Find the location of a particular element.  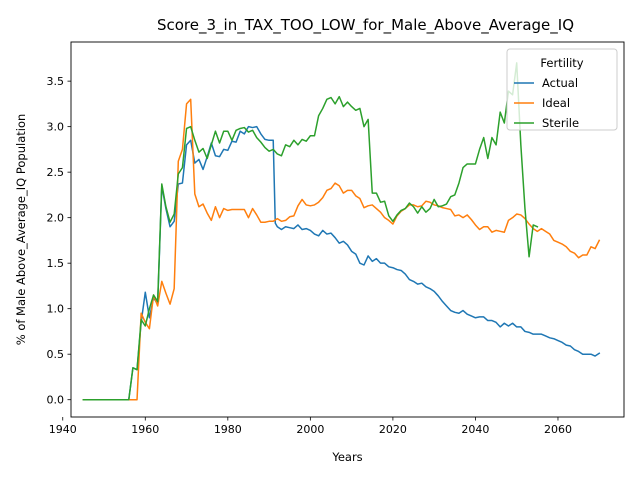

y-axis: 0.0 0.5 1.0 1.5 2.0 2.5 3.0 3.5 is located at coordinates (59, 241).